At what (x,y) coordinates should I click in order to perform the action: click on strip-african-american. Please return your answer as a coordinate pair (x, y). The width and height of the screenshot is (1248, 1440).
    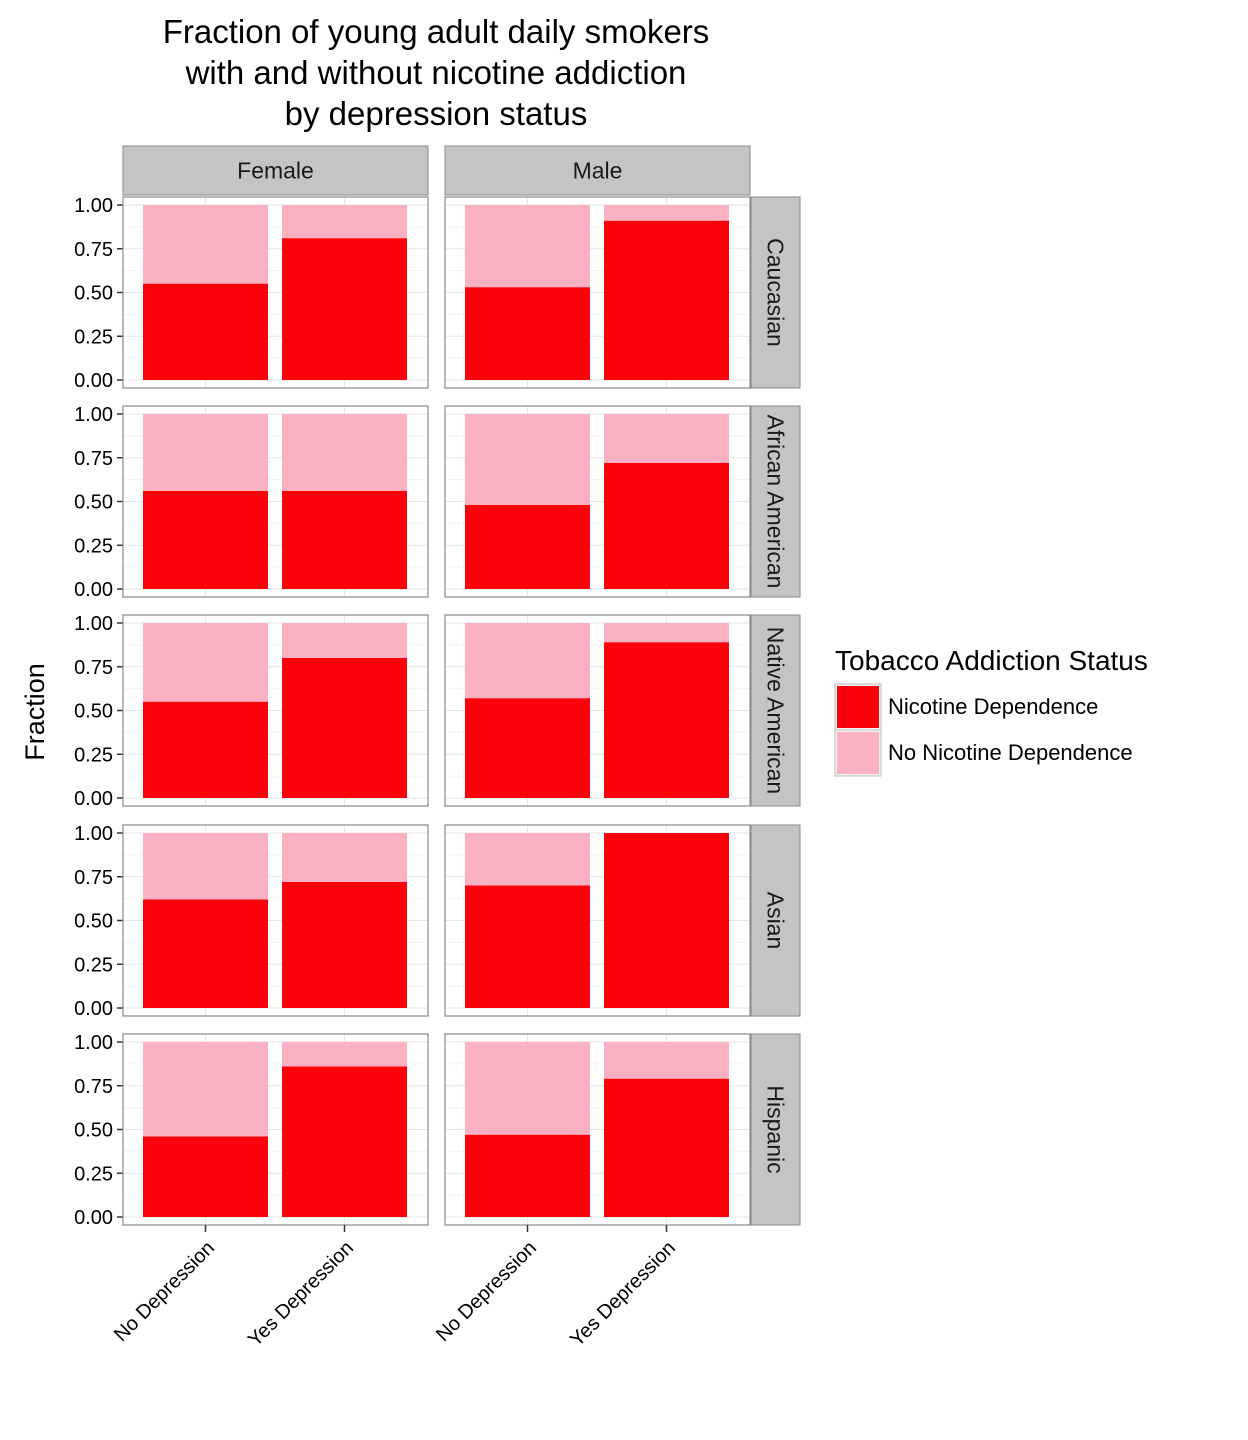
    Looking at the image, I should click on (775, 501).